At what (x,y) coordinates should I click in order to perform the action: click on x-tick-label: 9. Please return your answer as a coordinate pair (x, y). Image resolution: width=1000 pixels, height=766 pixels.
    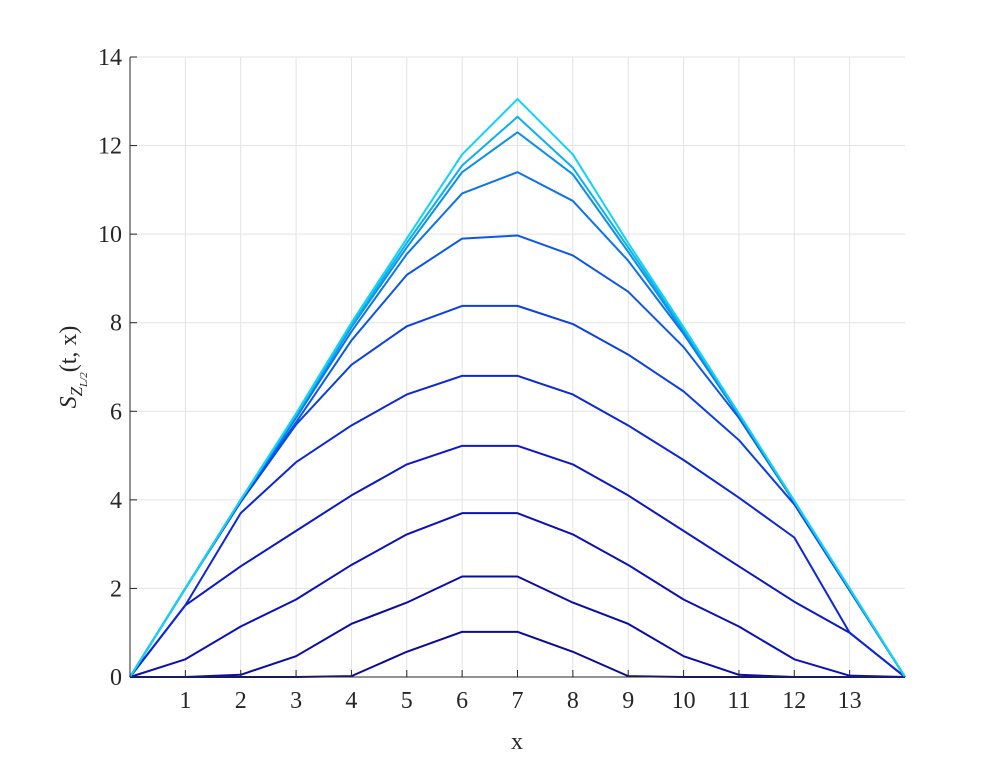
    Looking at the image, I should click on (628, 701).